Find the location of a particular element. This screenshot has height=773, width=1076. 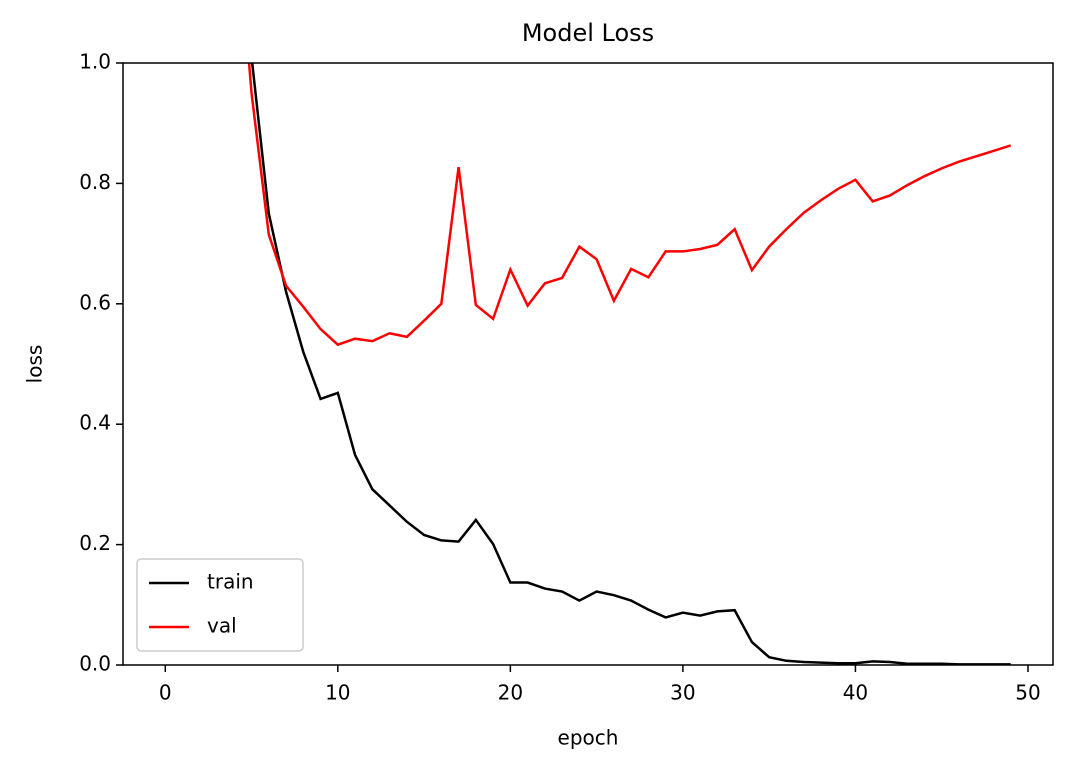

x-tick-label: 50 is located at coordinates (1027, 693).